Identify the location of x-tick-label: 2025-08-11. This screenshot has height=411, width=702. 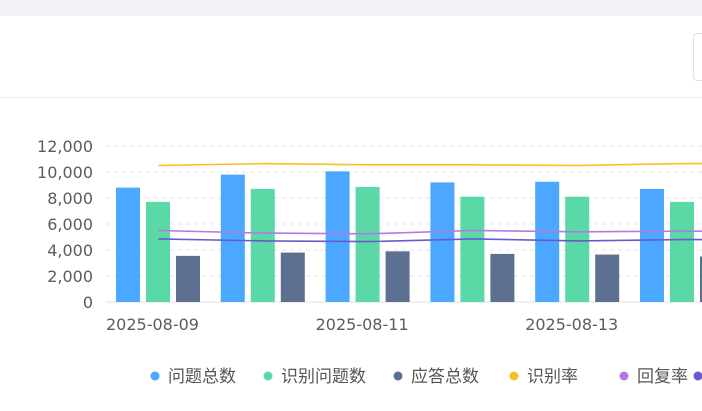
(362, 324).